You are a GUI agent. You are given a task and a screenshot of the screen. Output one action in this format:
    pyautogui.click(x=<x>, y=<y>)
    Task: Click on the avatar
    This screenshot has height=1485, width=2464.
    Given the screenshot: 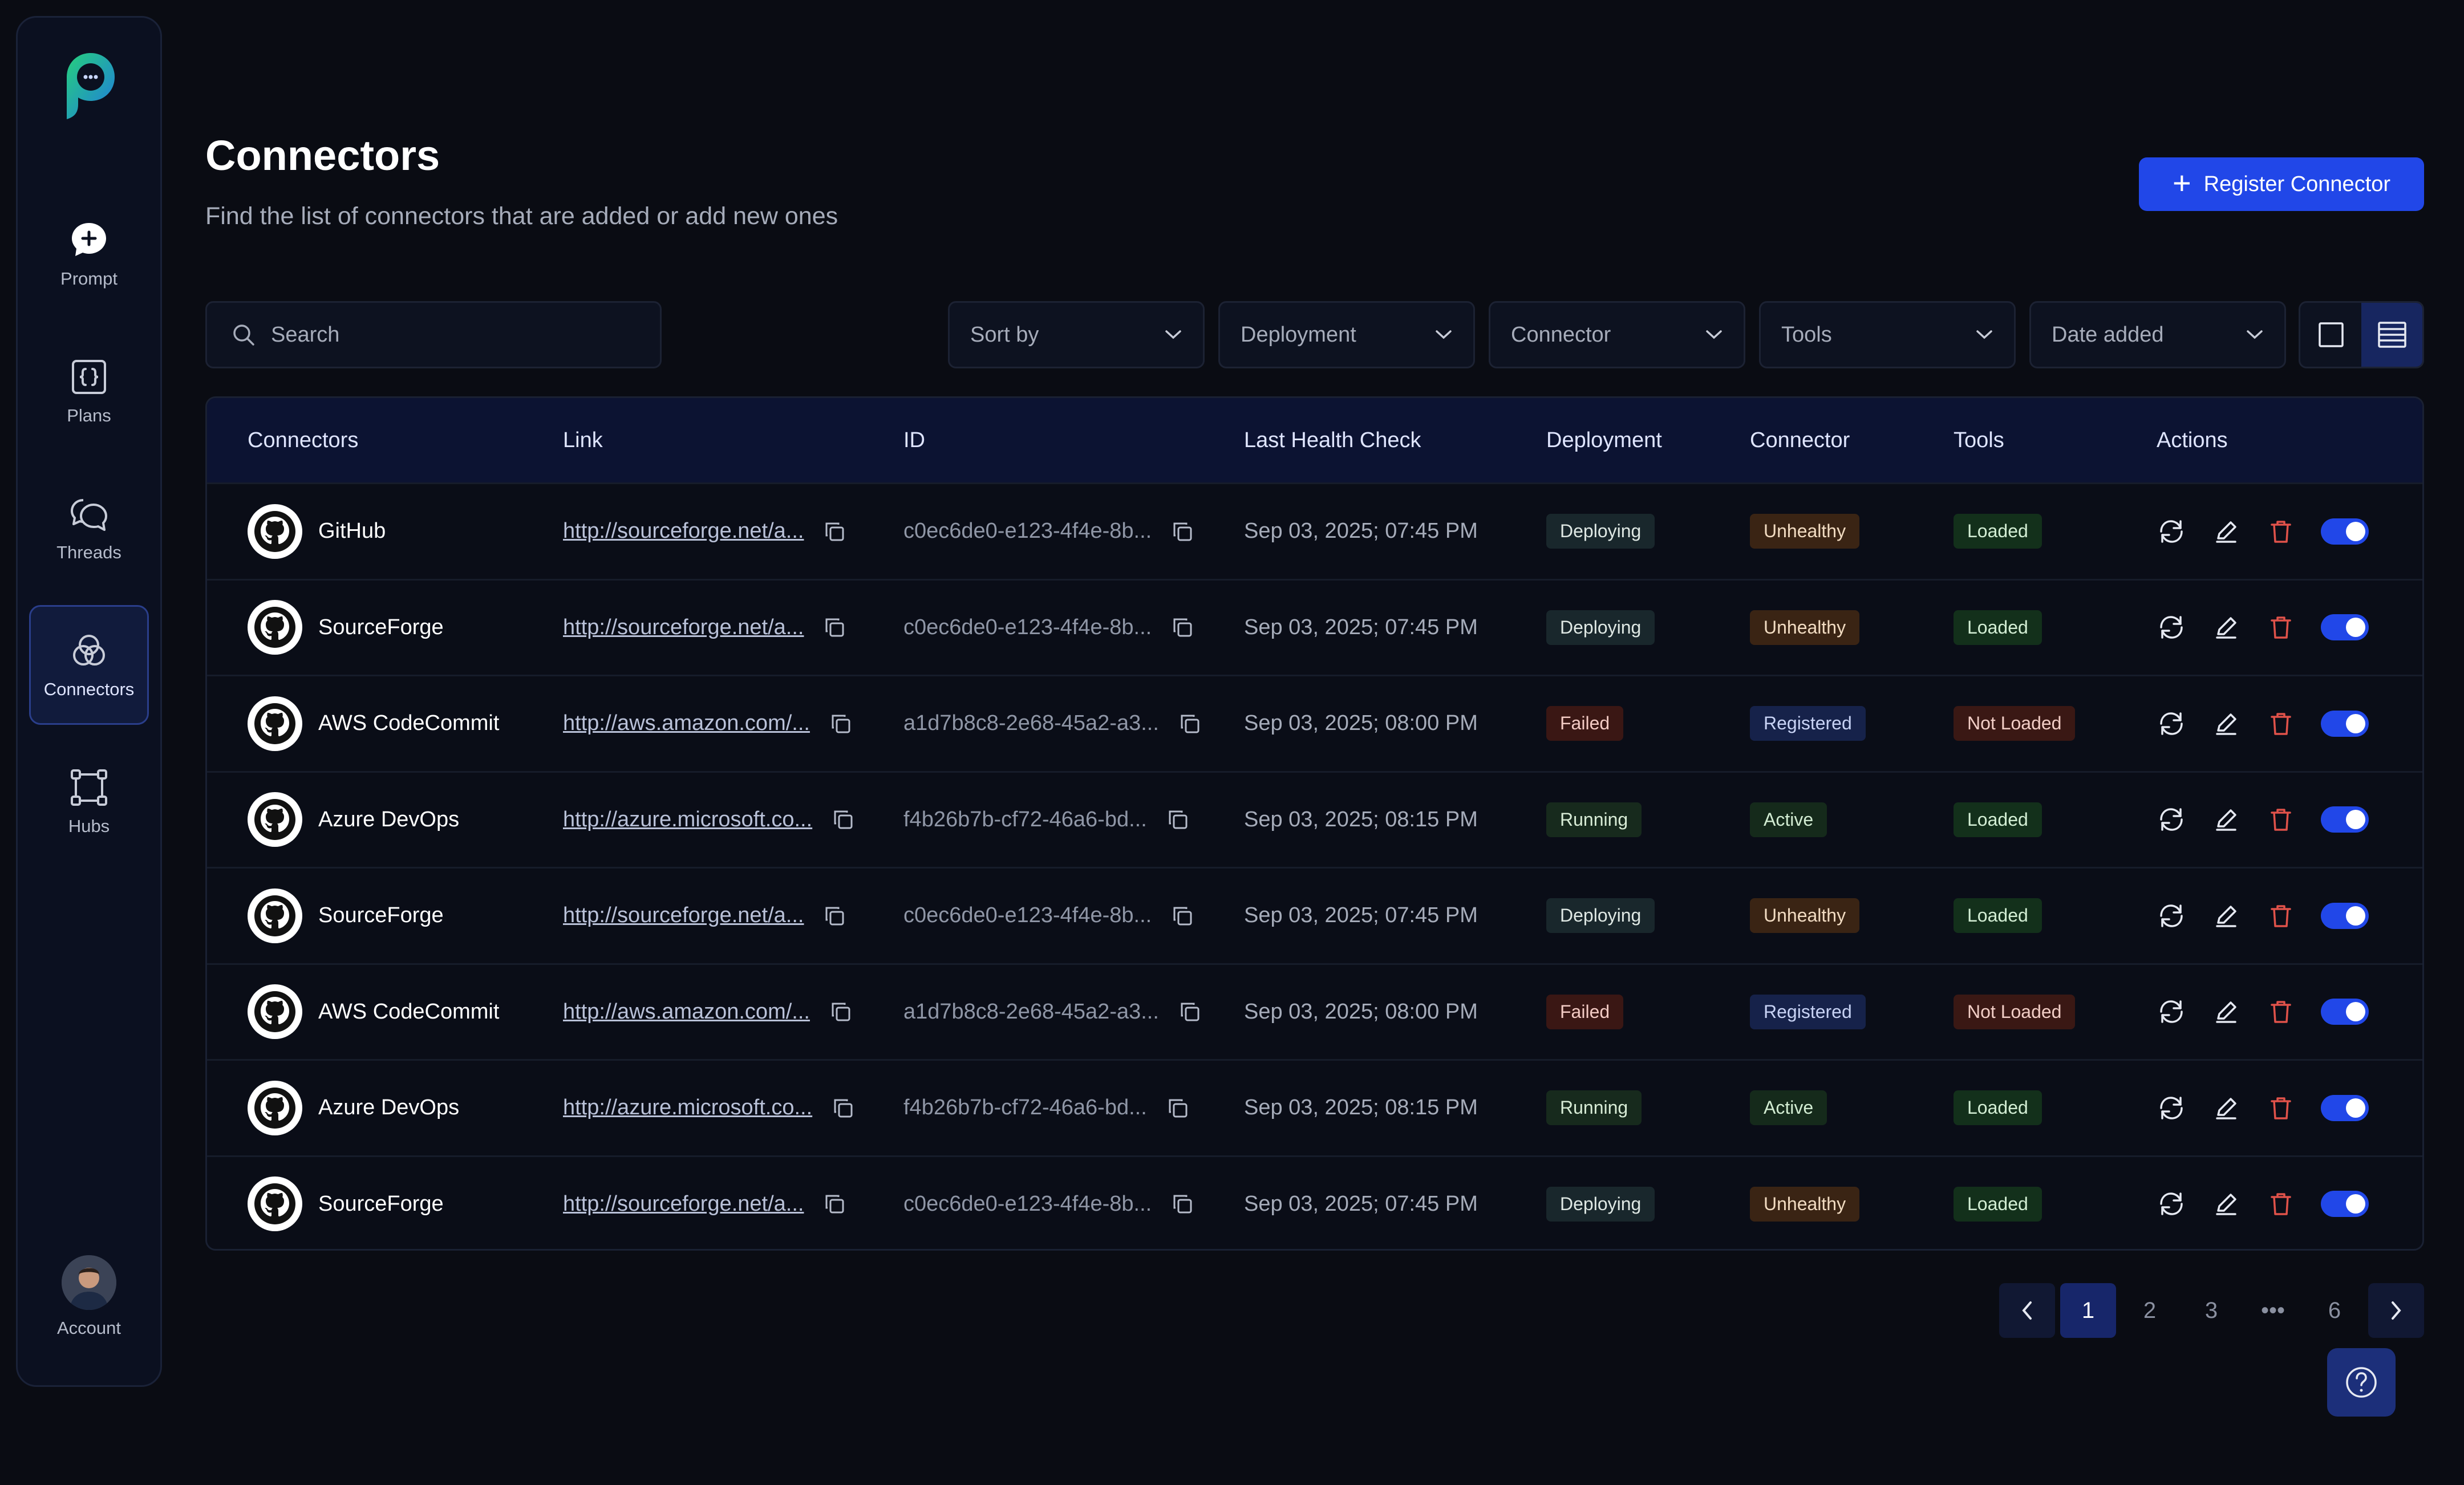 What is the action you would take?
    pyautogui.click(x=89, y=1282)
    